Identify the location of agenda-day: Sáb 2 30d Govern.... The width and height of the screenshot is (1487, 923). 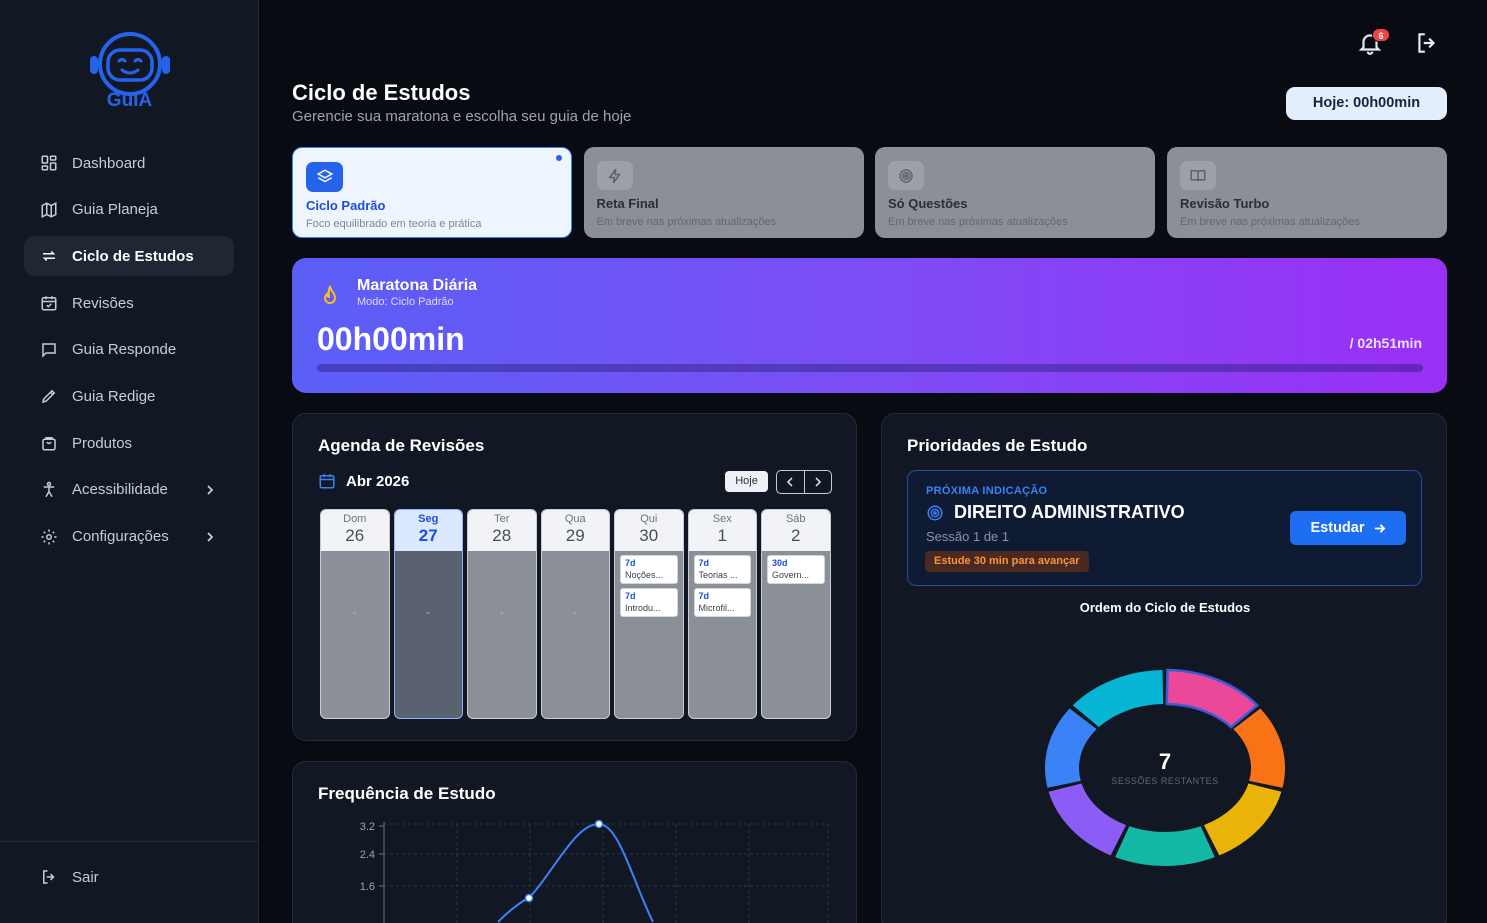
(796, 614).